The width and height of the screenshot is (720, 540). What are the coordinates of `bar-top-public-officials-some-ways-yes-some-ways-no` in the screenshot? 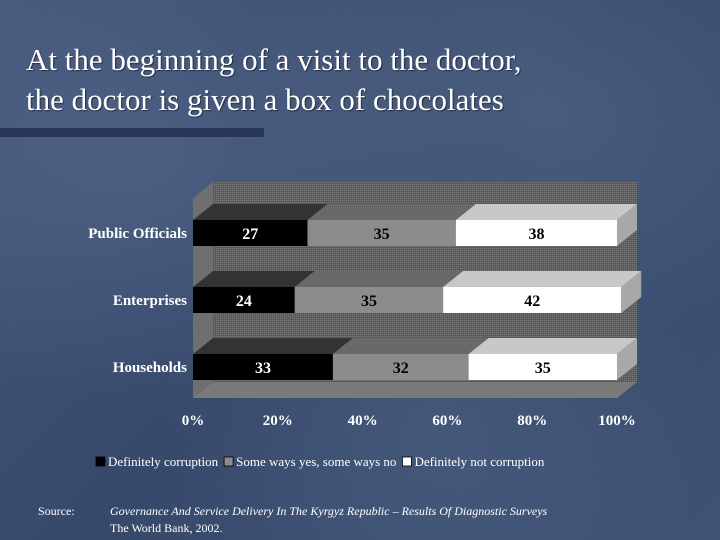 It's located at (391, 212).